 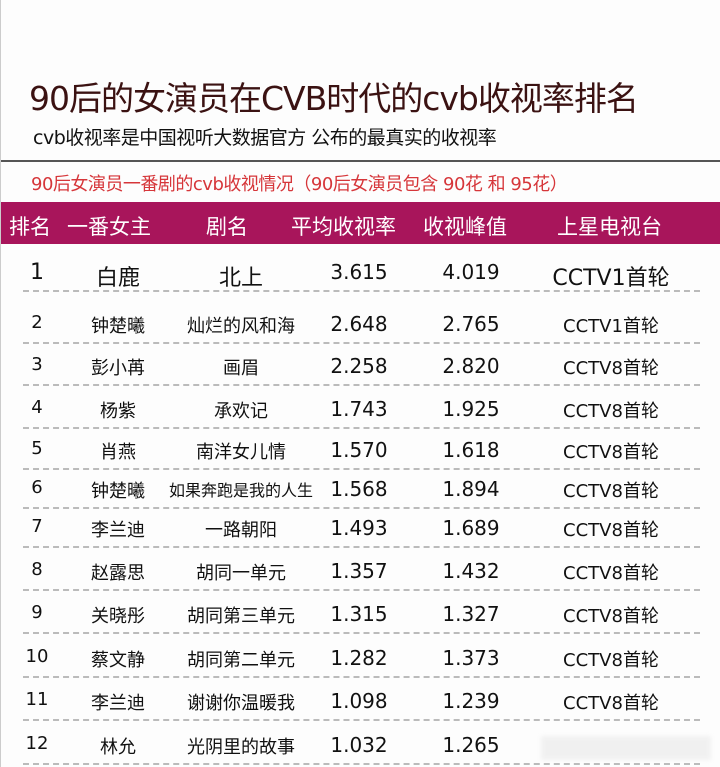 I want to click on table-row: 12 林允 光阴里的故事 1.032 1.265, so click(x=360, y=744).